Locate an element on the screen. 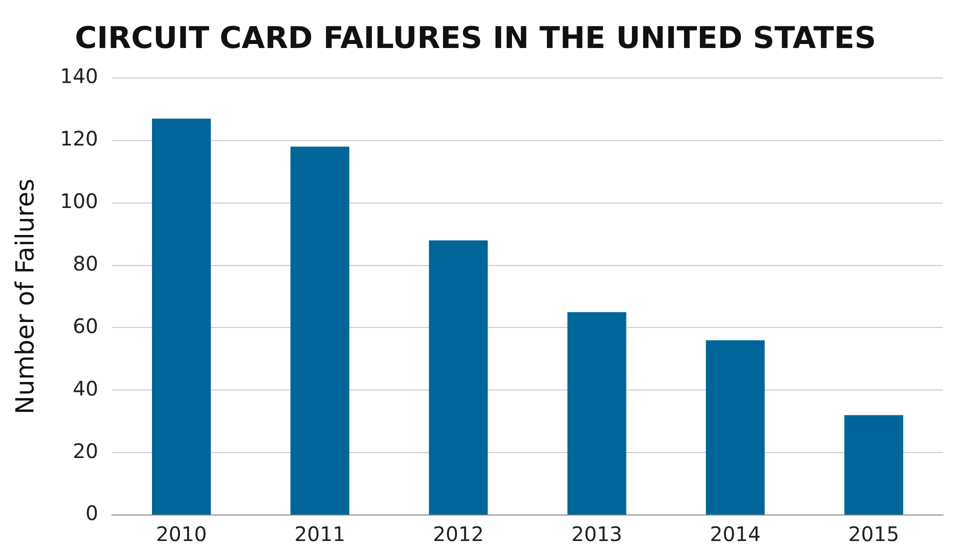 Image resolution: width=971 pixels, height=559 pixels. x-tick-label: 2012 is located at coordinates (458, 534).